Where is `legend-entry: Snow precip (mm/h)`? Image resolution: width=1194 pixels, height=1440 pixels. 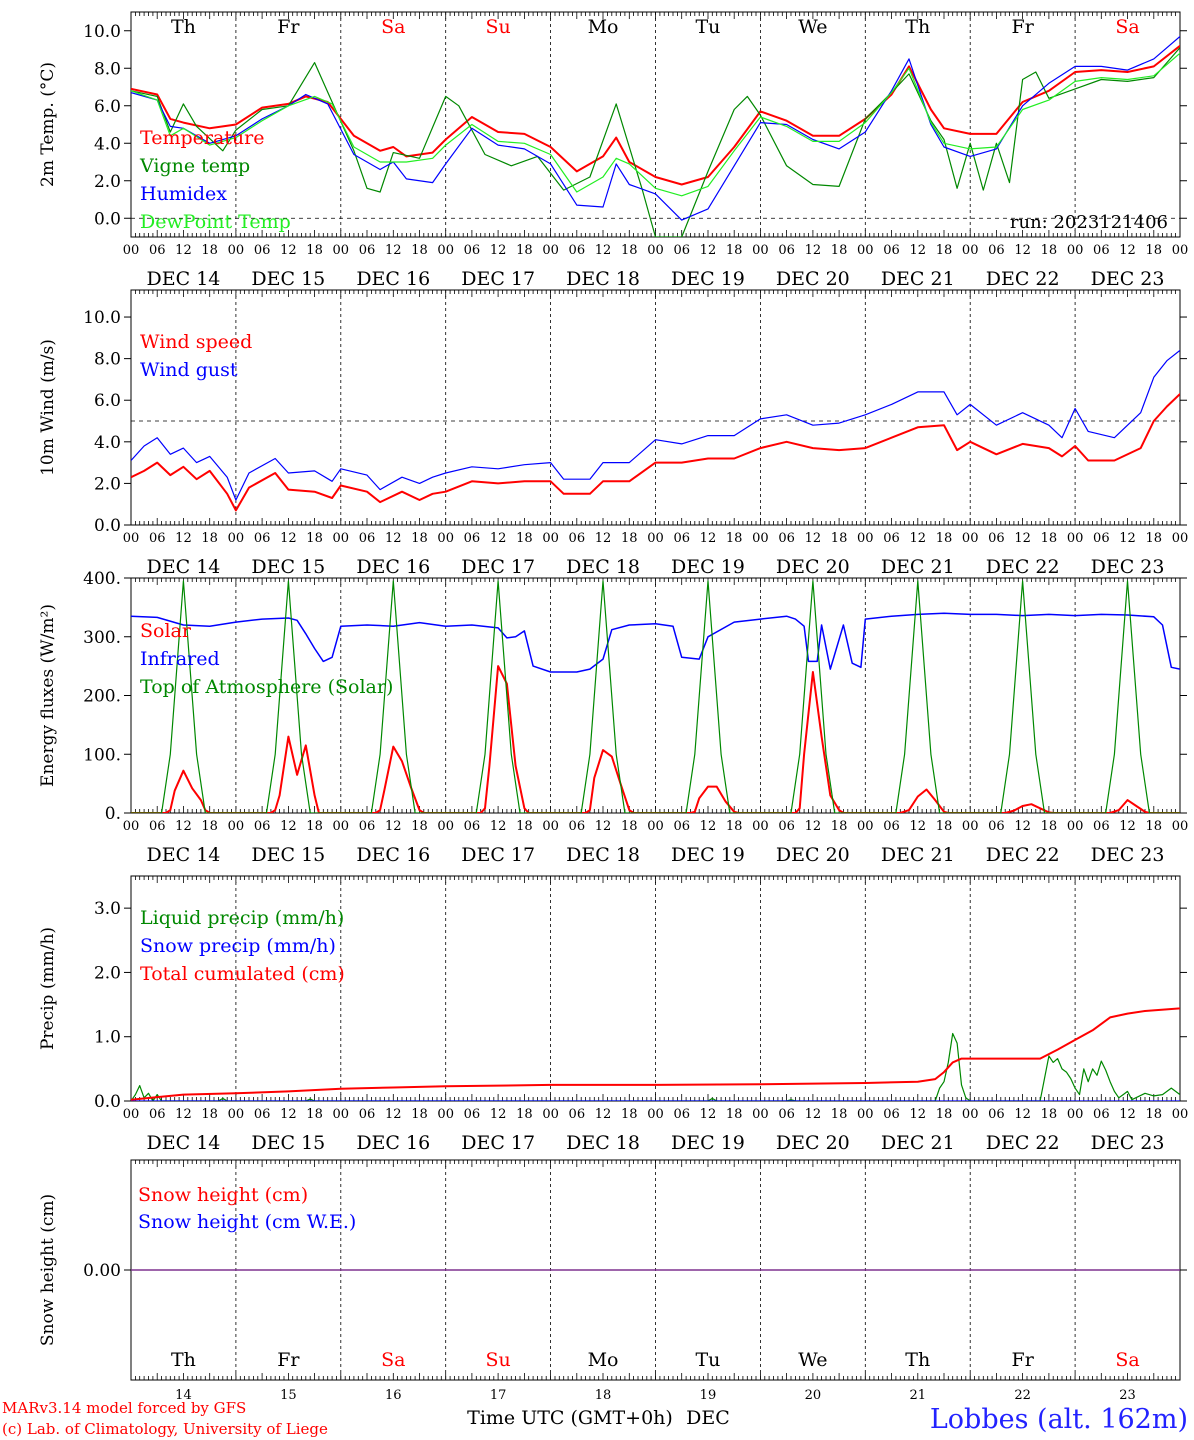 legend-entry: Snow precip (mm/h) is located at coordinates (238, 946).